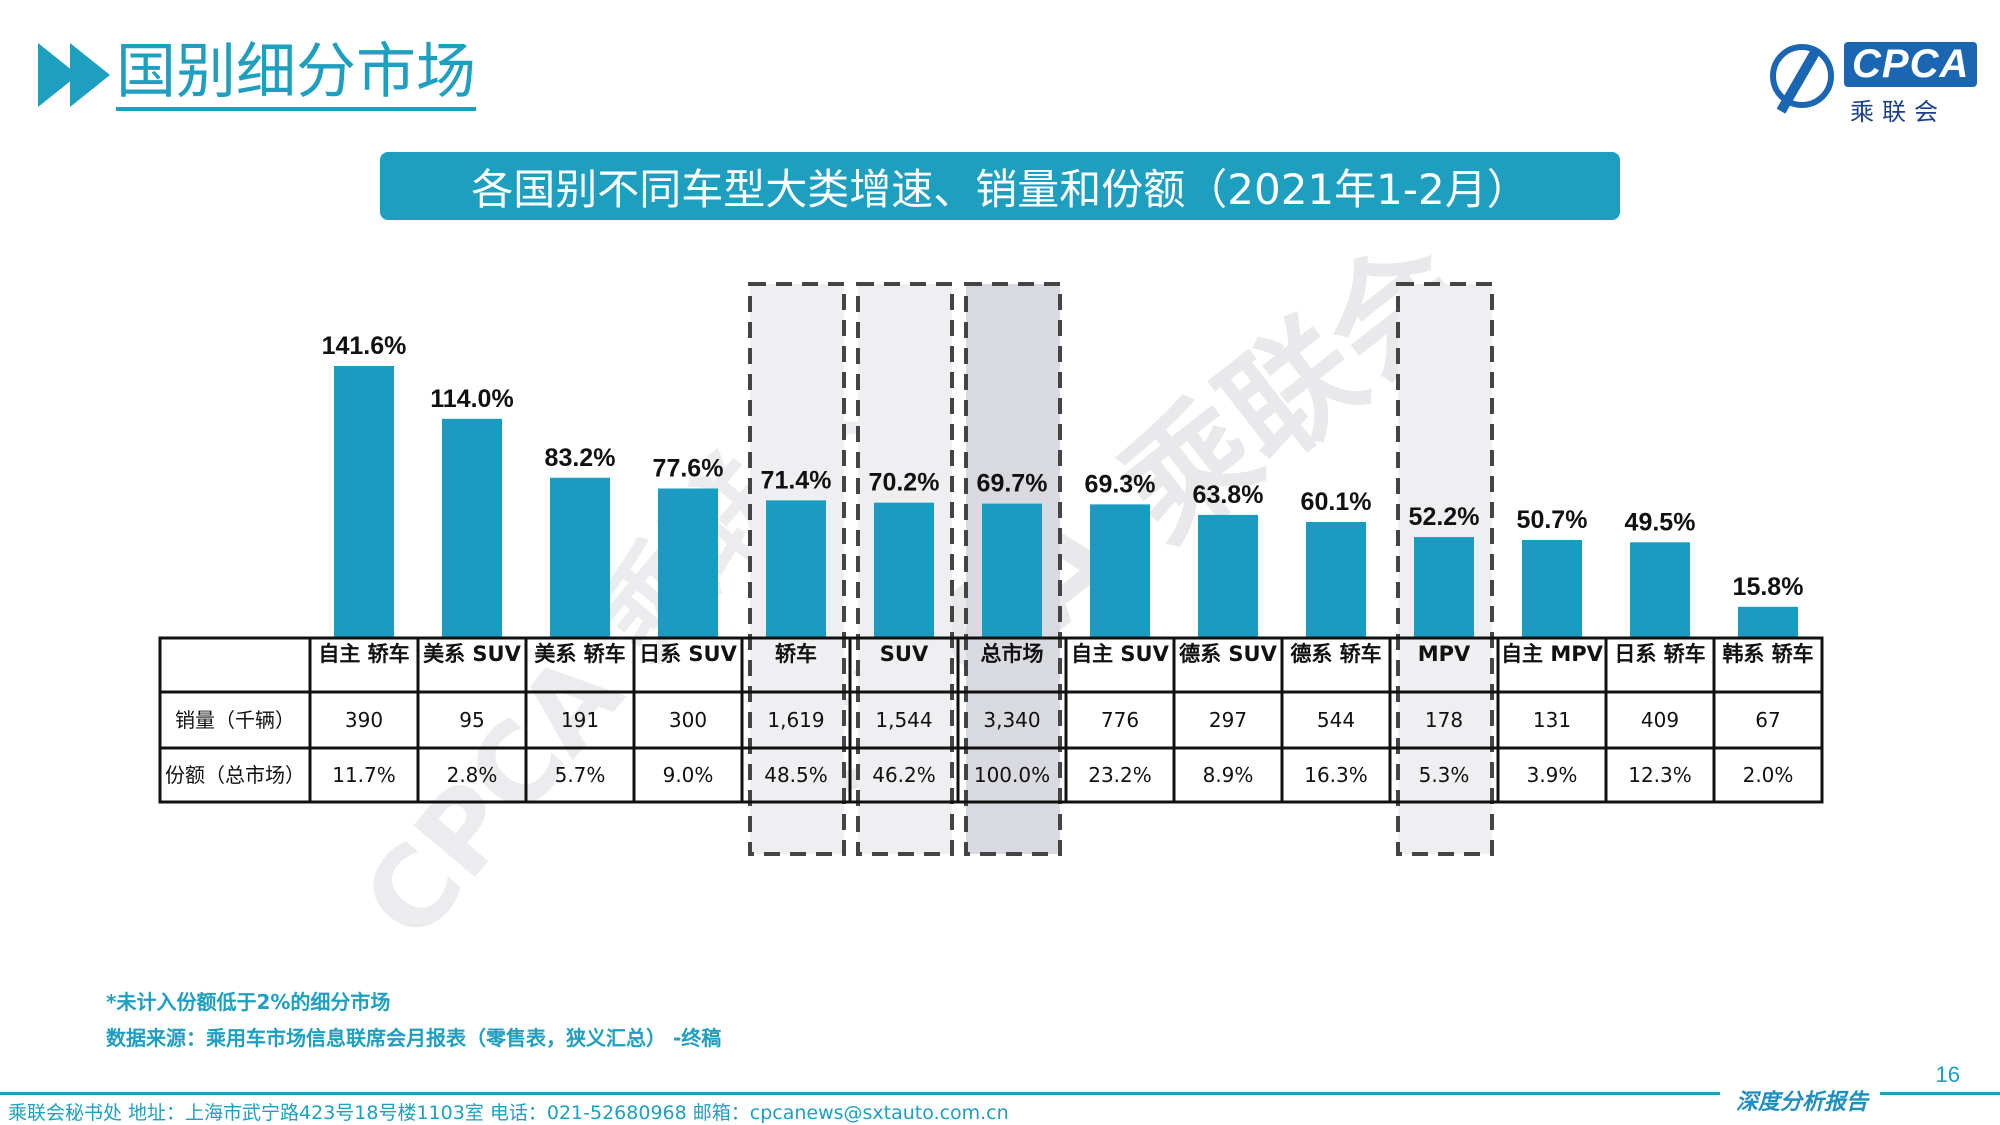 The width and height of the screenshot is (2000, 1125). I want to click on table-cell-sales: 390, so click(364, 720).